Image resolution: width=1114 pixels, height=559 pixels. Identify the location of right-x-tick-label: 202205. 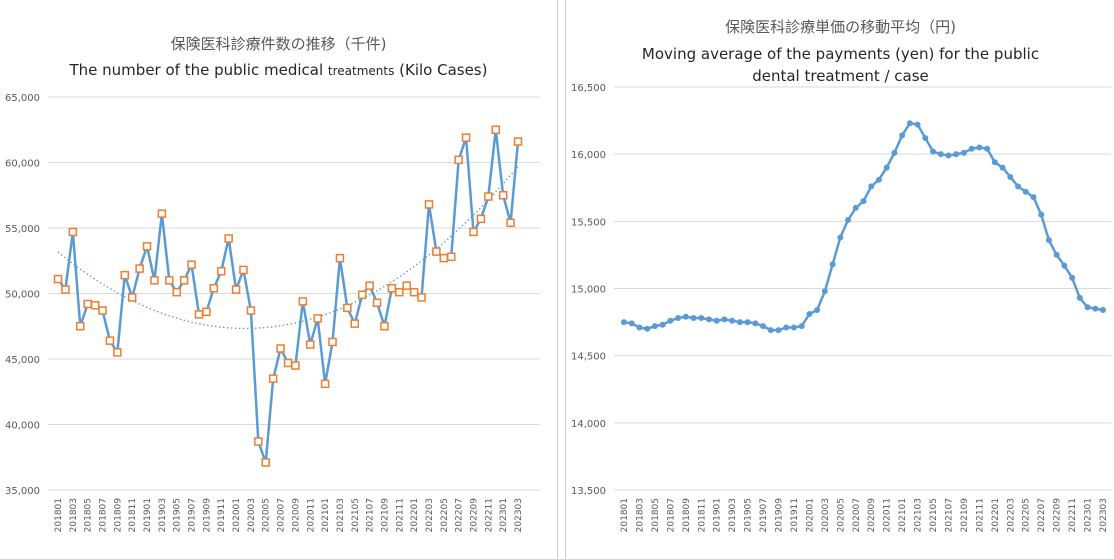
(1027, 515).